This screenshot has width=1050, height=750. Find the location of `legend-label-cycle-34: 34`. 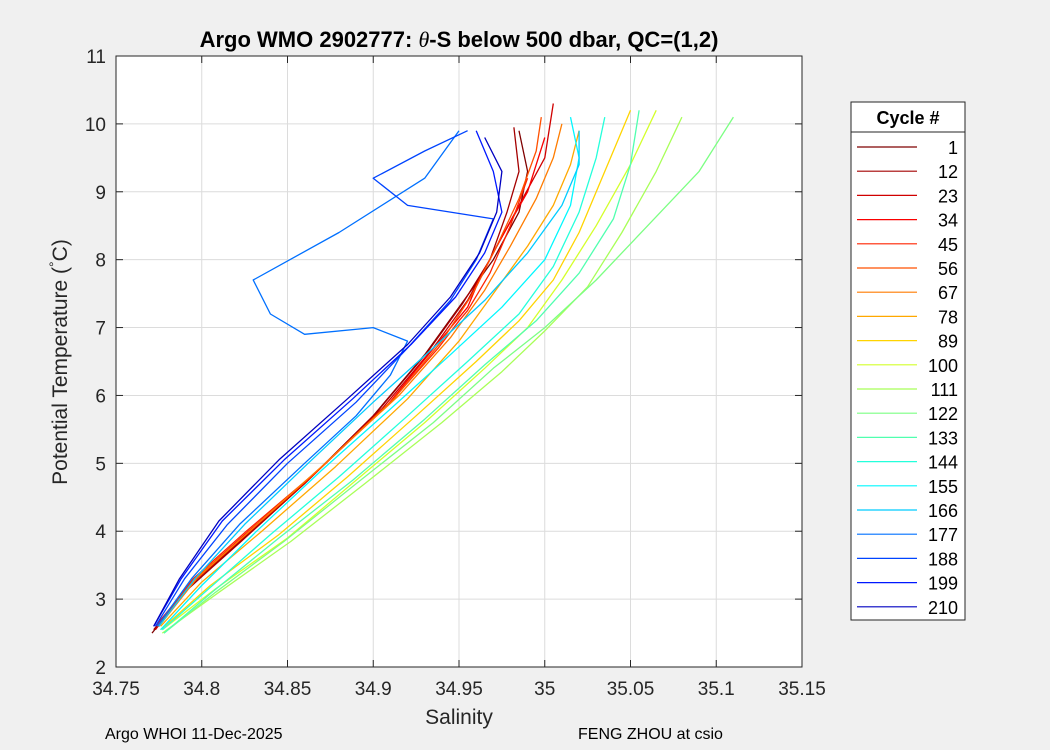

legend-label-cycle-34: 34 is located at coordinates (948, 221).